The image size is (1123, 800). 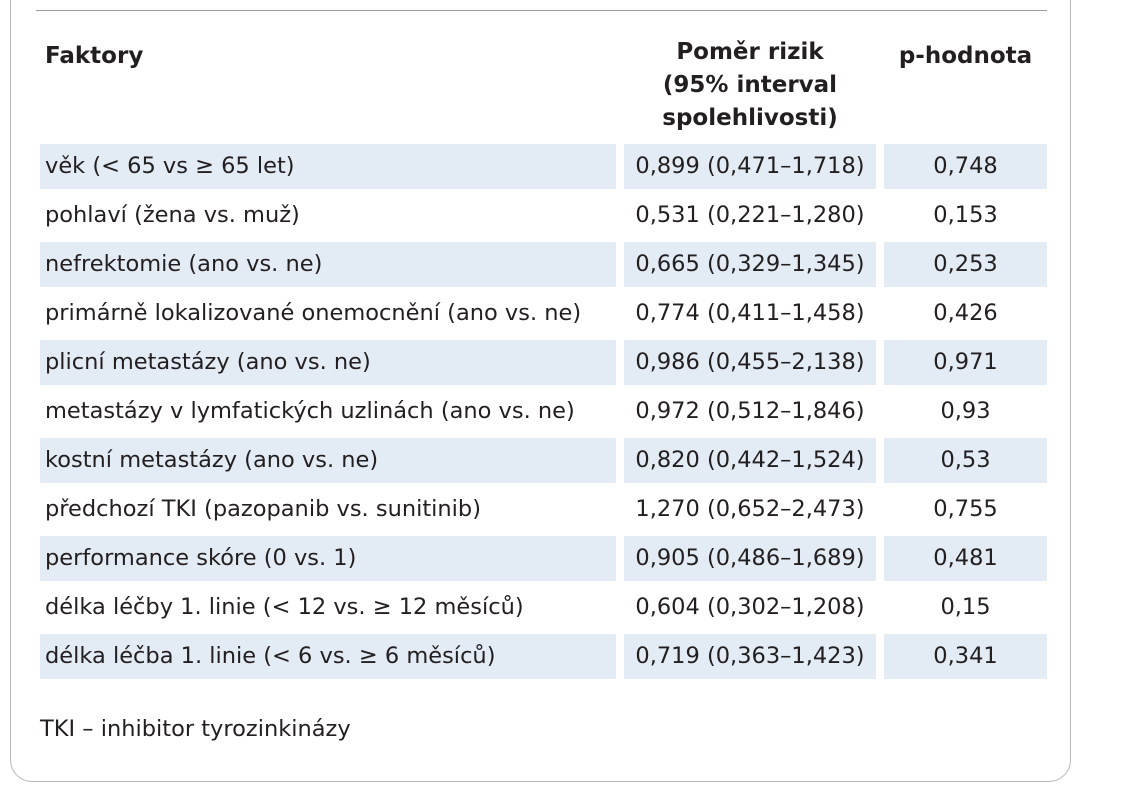 I want to click on factor-cell: nefrektomie (ano vs. ne), so click(x=328, y=264).